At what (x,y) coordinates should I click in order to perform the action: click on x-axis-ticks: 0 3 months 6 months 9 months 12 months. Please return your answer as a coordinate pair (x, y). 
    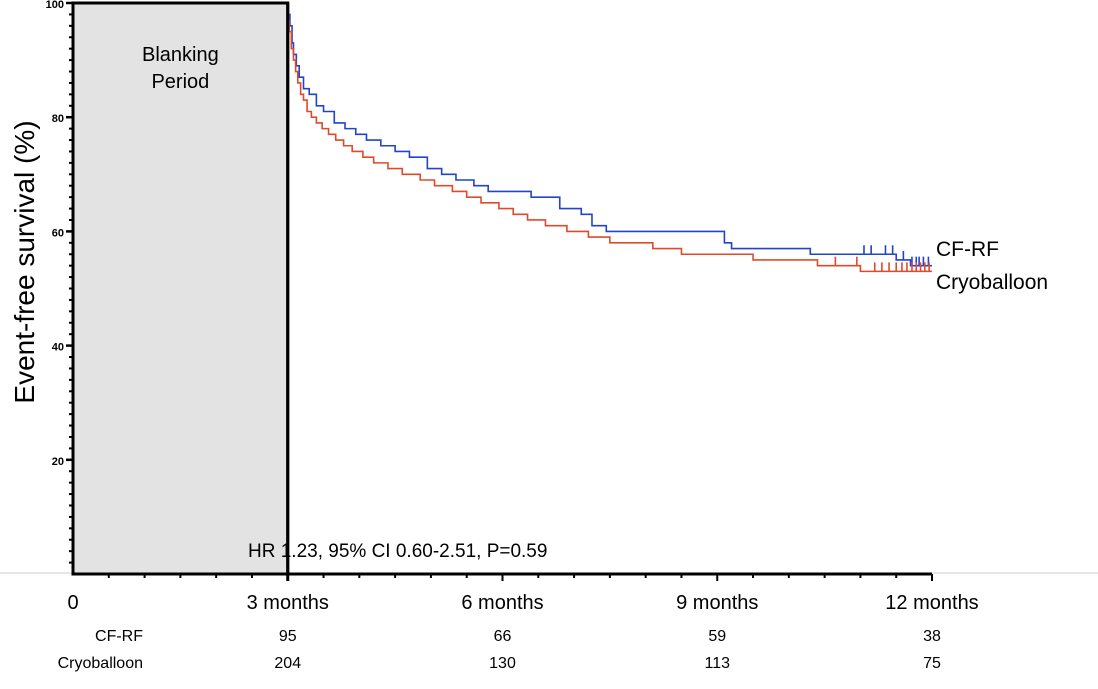
    Looking at the image, I should click on (523, 594).